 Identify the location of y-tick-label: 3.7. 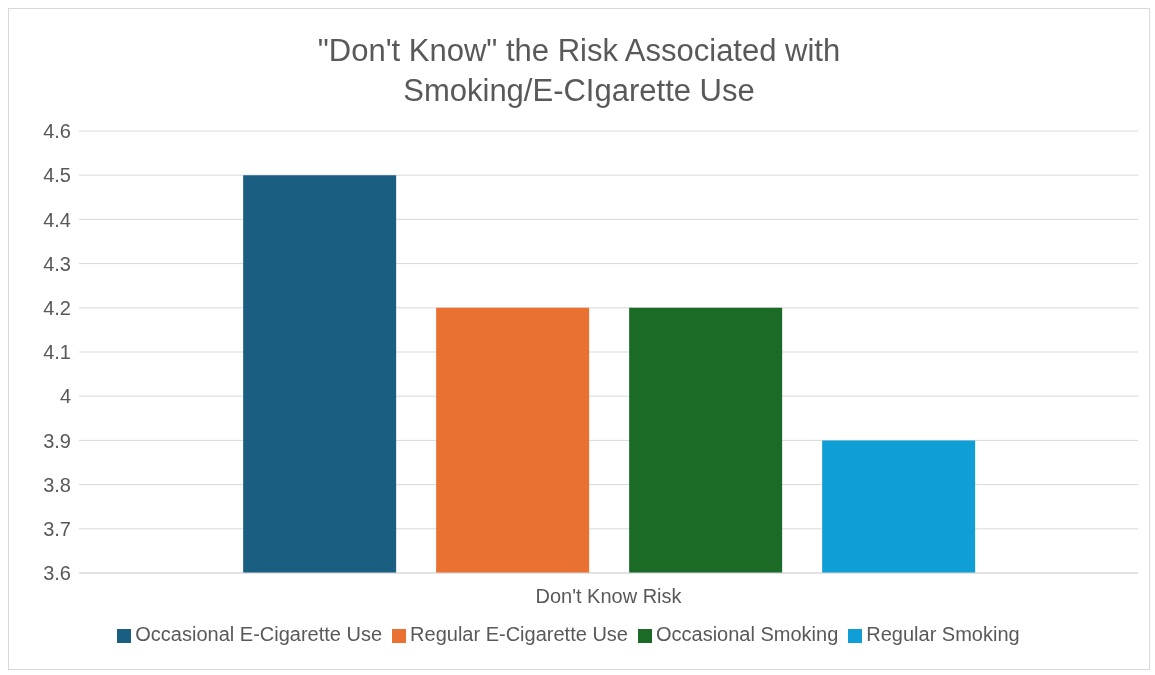
(57, 528).